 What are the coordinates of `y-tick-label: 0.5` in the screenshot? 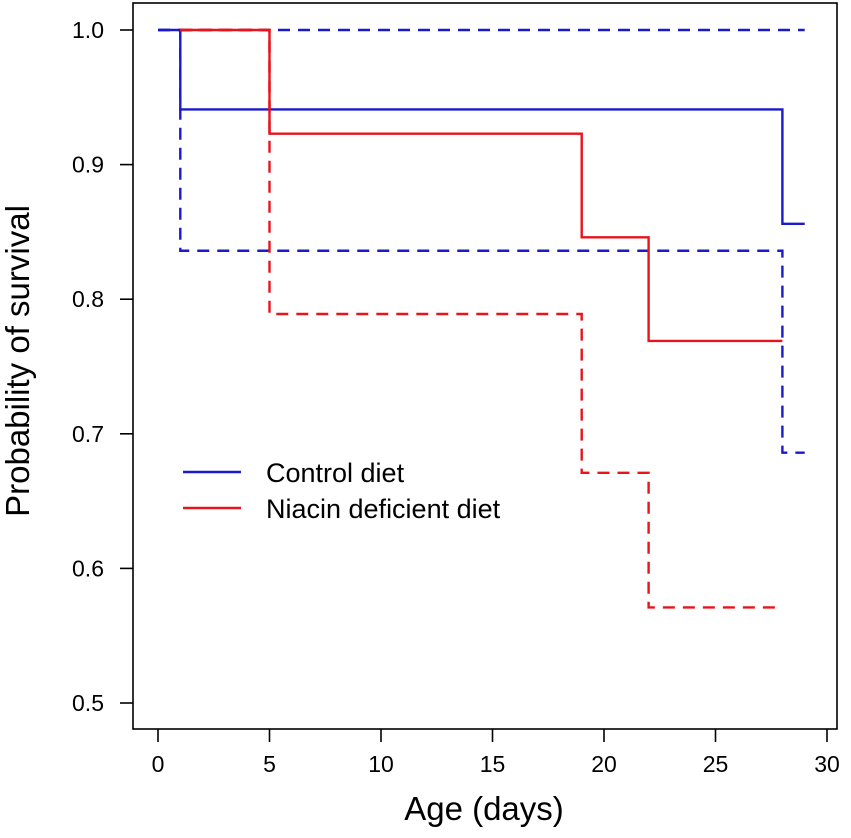 It's located at (88, 703).